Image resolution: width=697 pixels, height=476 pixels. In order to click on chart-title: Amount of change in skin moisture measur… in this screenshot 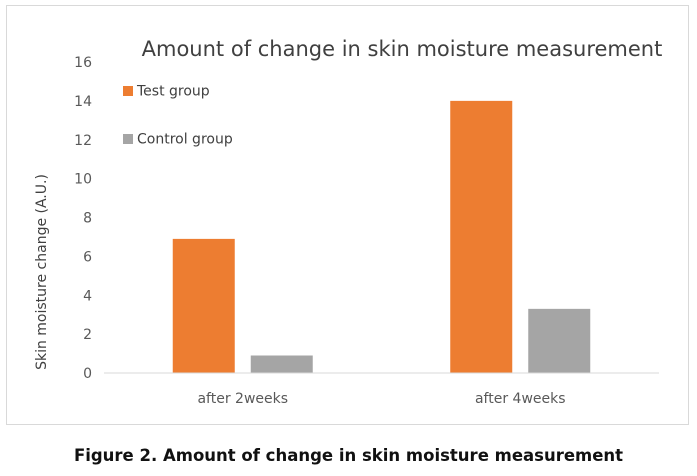, I will do `click(402, 49)`.